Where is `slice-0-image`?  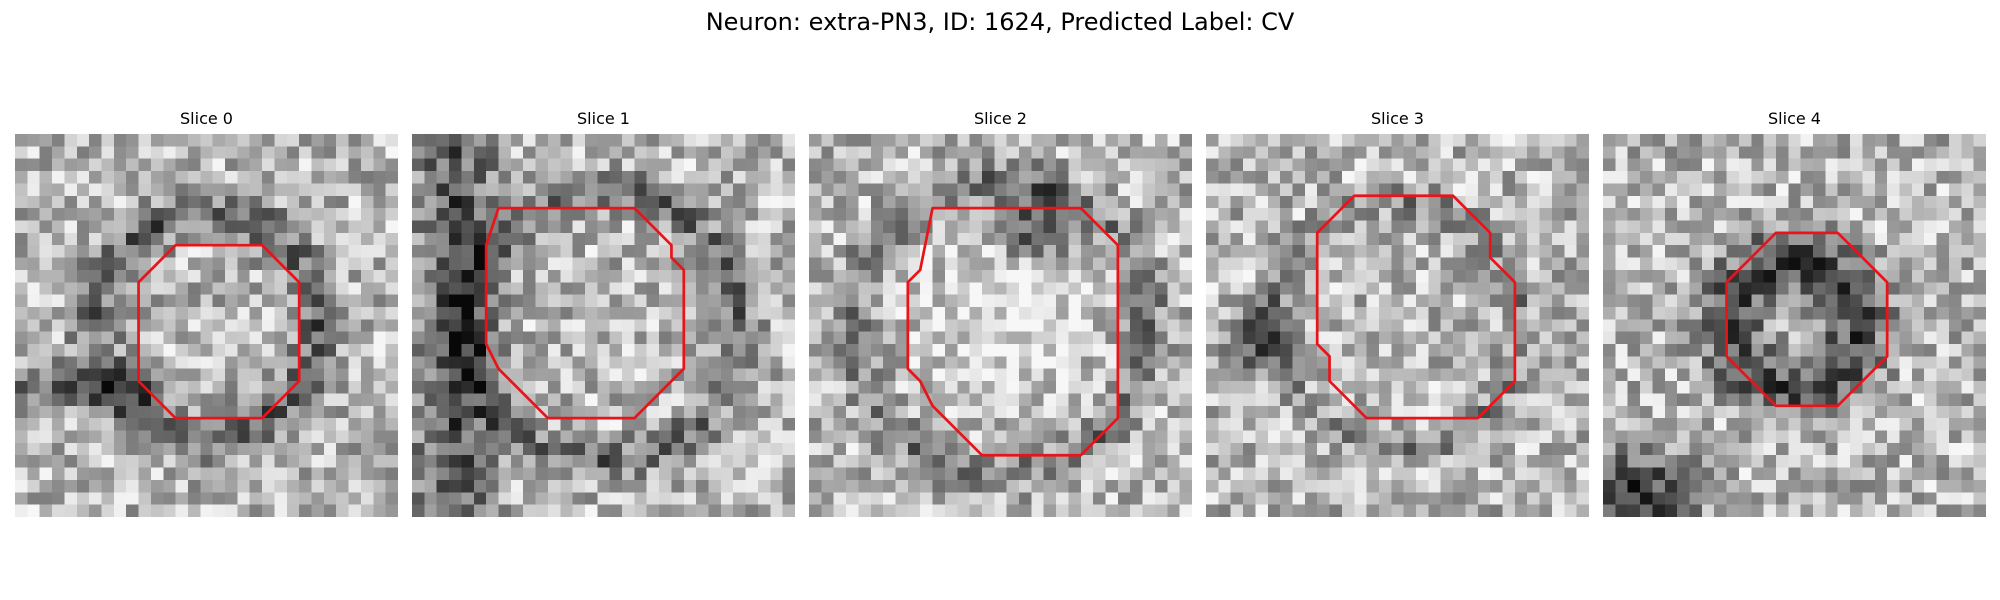 slice-0-image is located at coordinates (206, 325).